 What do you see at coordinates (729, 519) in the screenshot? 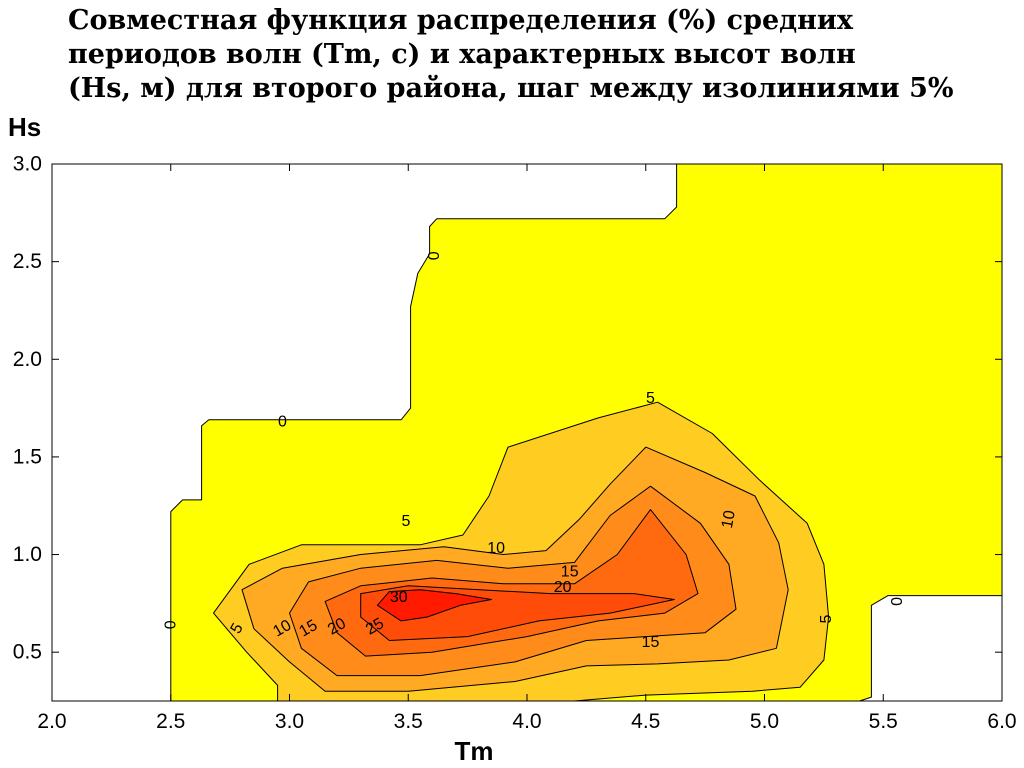
I see `contour-label-10-2: 10` at bounding box center [729, 519].